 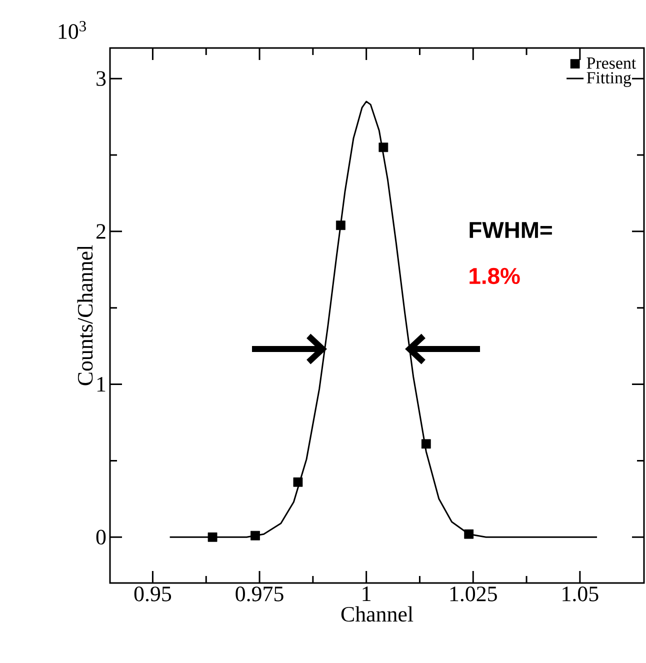 I want to click on annotation: 1.8%, so click(x=495, y=276).